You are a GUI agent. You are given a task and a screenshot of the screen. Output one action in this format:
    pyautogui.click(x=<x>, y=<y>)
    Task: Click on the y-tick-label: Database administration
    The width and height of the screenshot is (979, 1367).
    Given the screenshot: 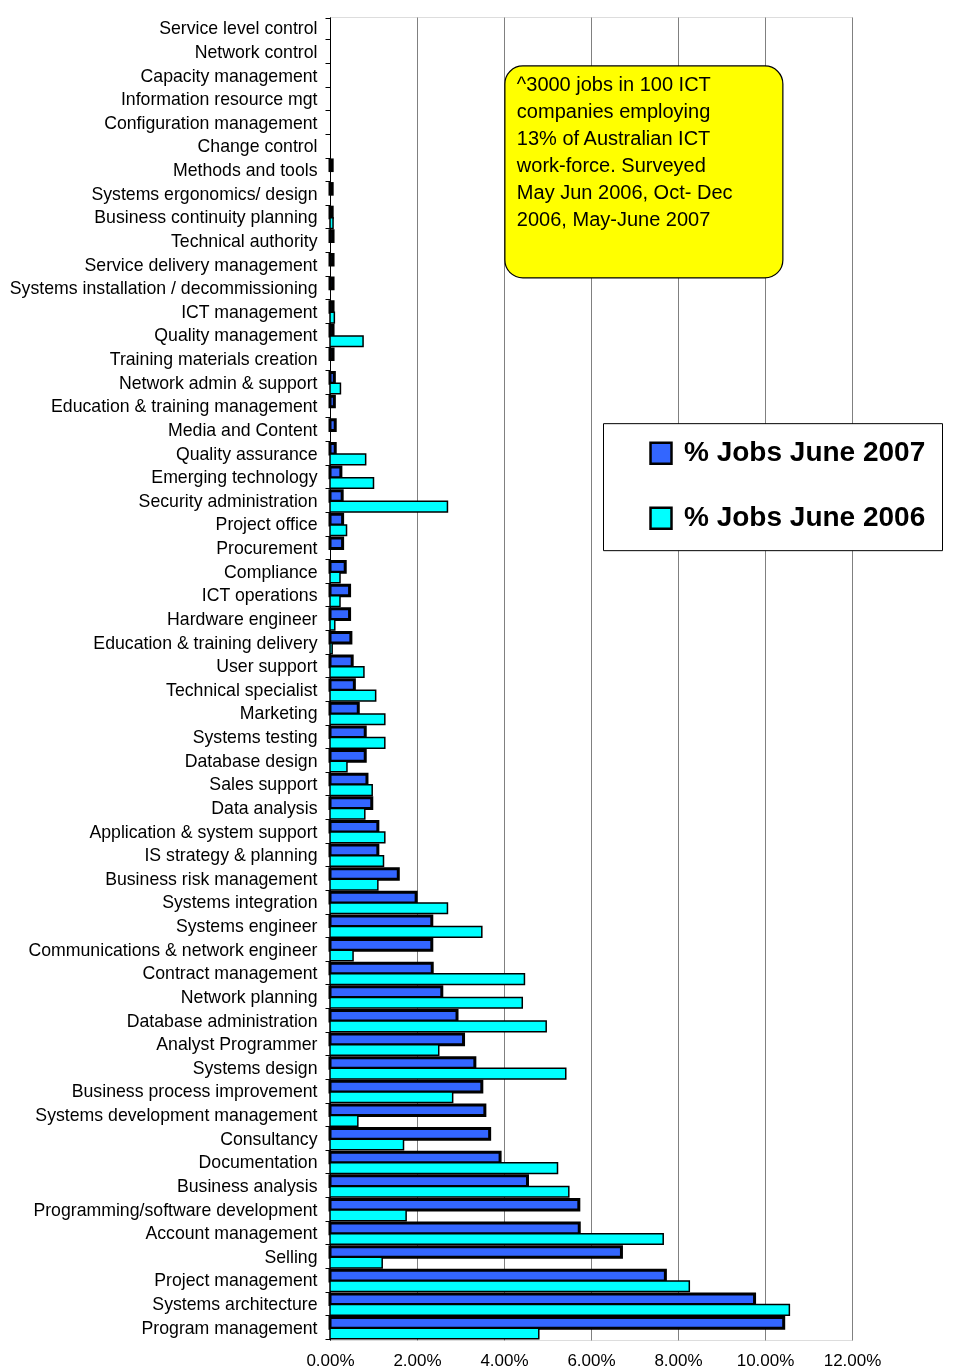 What is the action you would take?
    pyautogui.click(x=222, y=1020)
    